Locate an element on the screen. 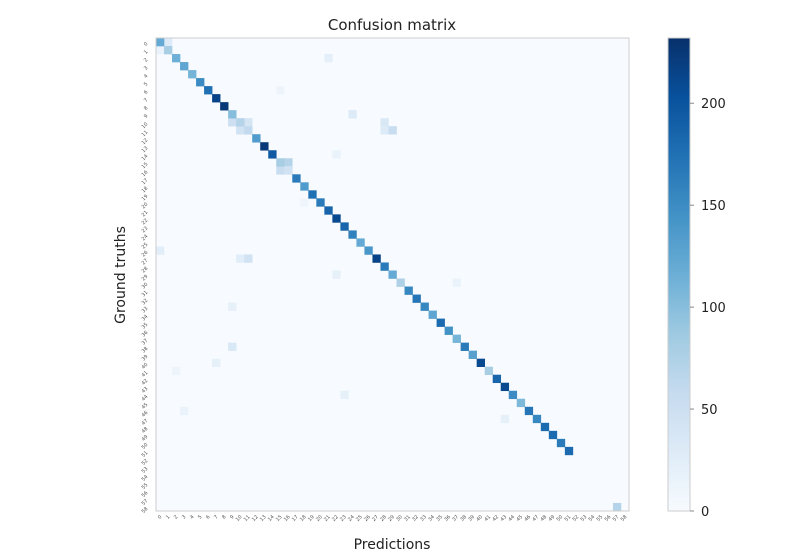 The width and height of the screenshot is (800, 550). chart-title: Confusion matrix is located at coordinates (392, 25).